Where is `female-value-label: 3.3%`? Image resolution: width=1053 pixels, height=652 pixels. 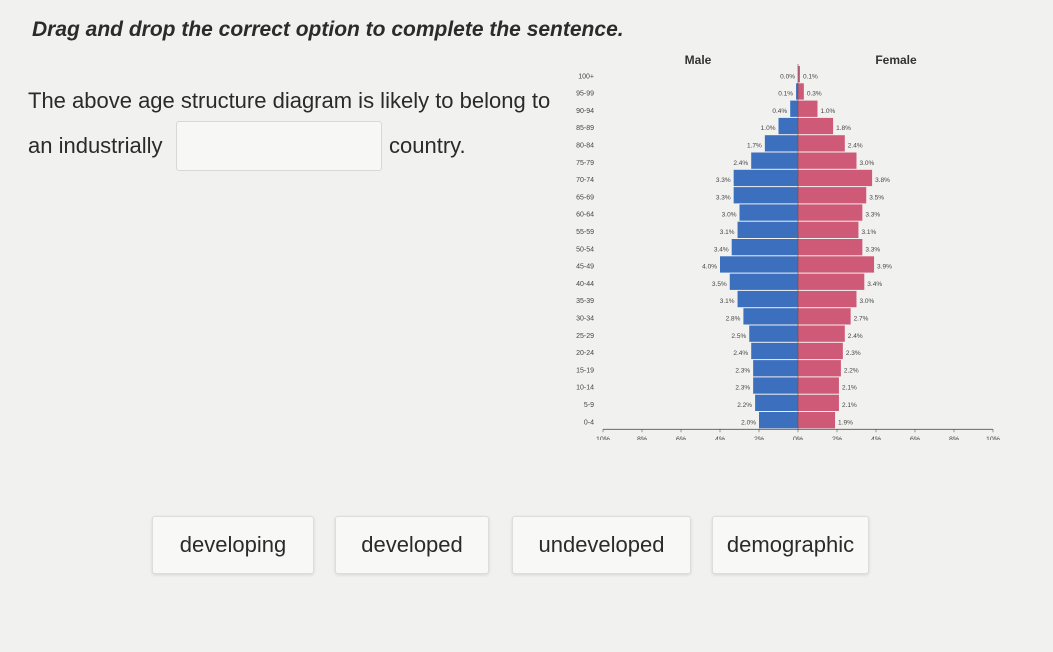 female-value-label: 3.3% is located at coordinates (872, 249).